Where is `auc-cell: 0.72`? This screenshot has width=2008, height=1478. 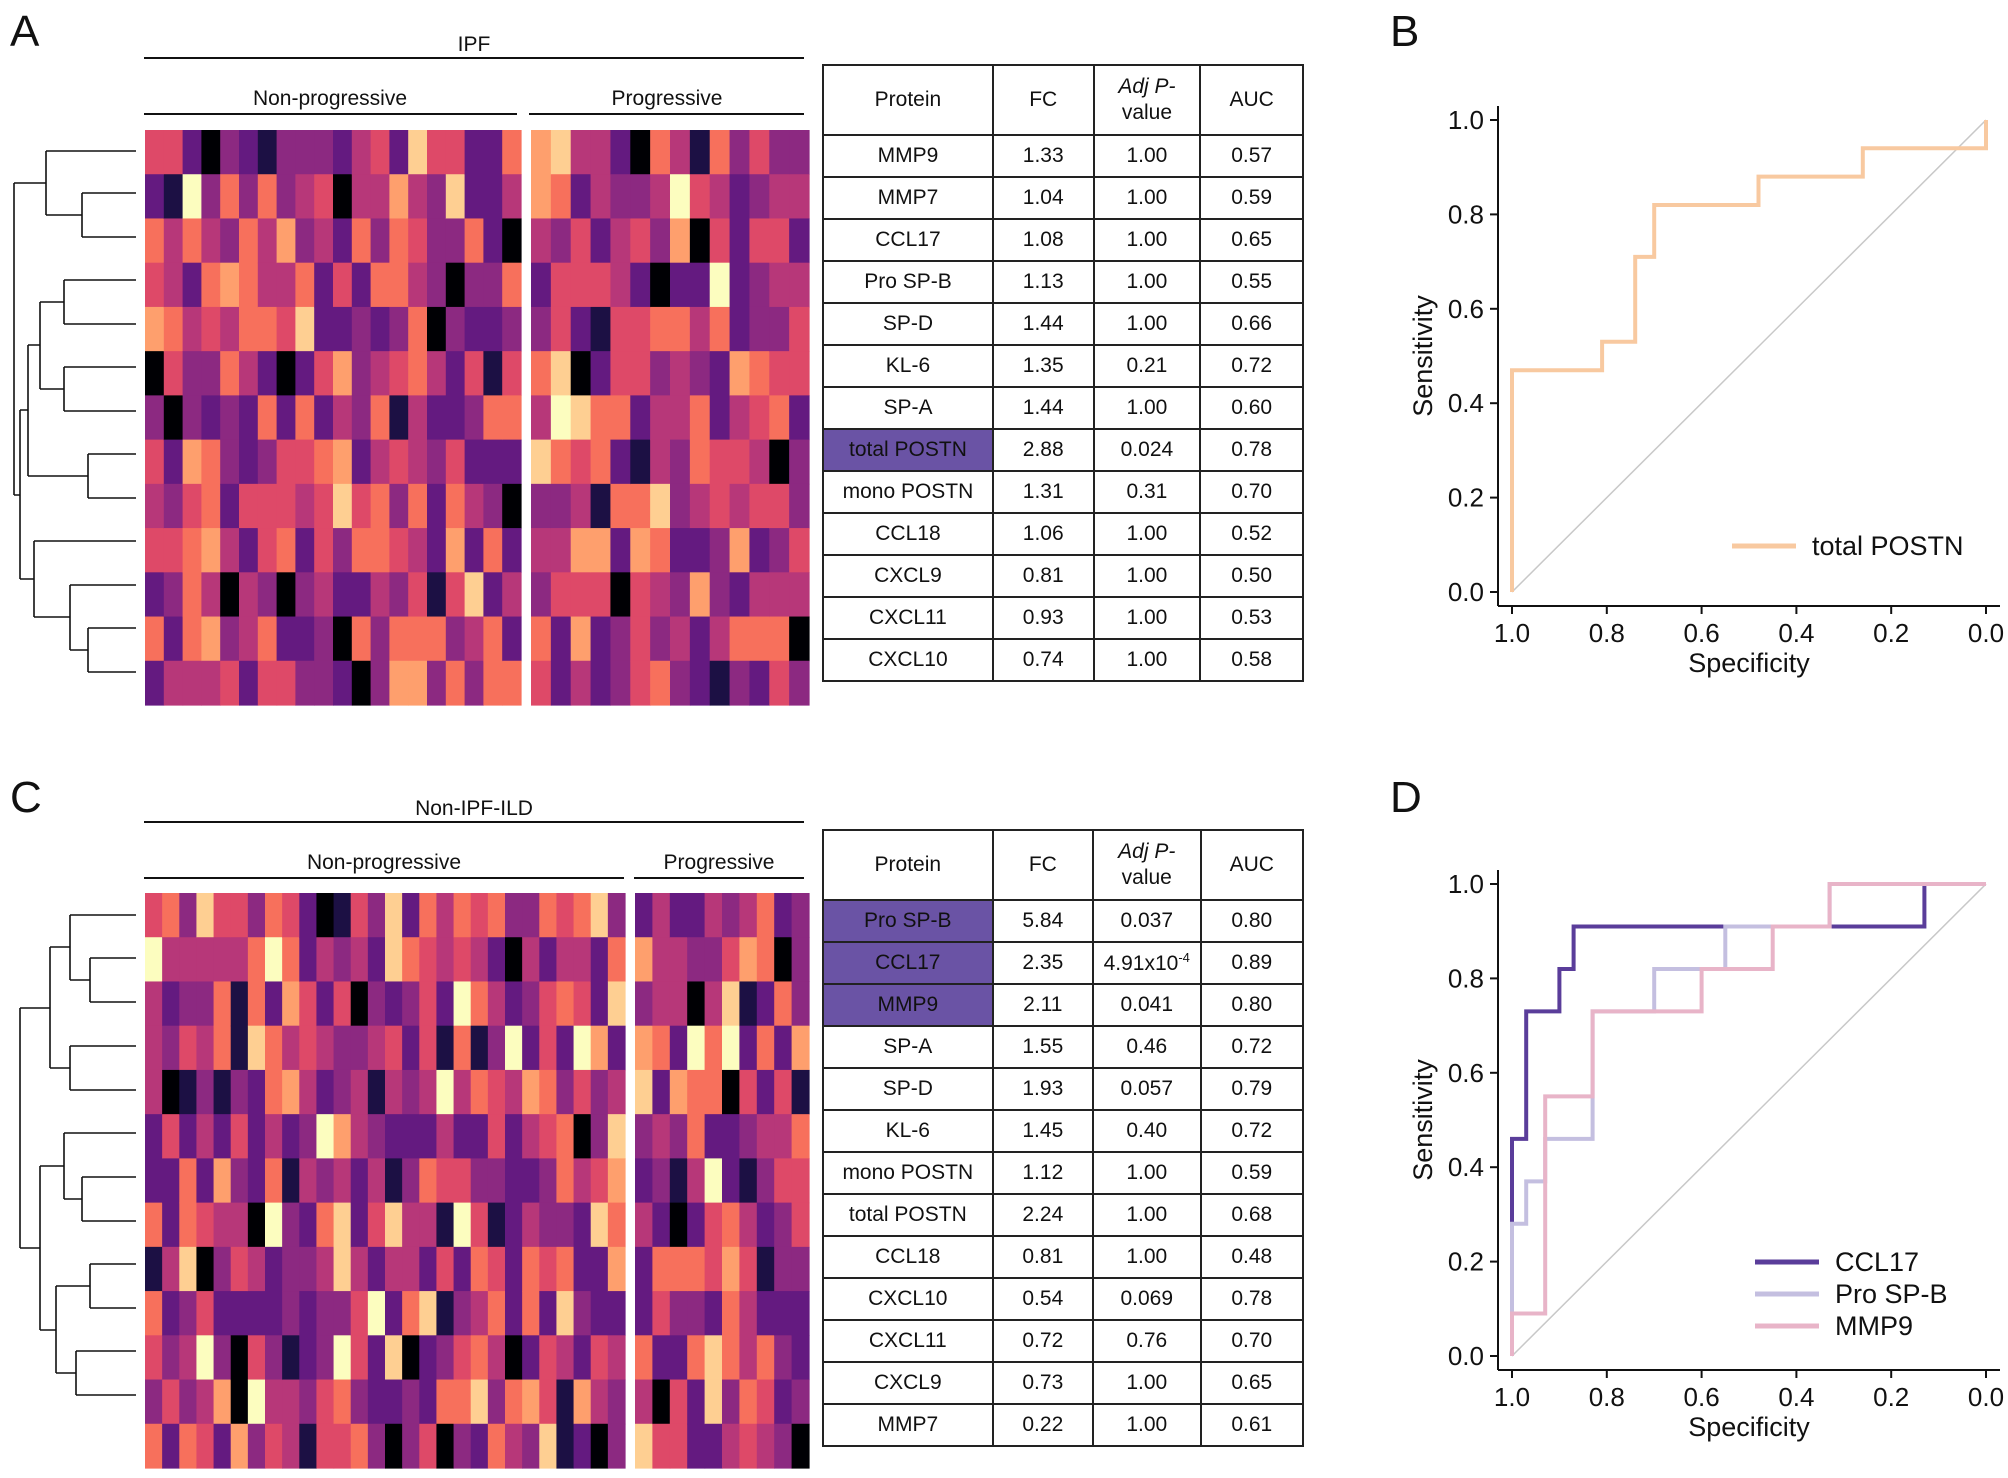
auc-cell: 0.72 is located at coordinates (1251, 1131).